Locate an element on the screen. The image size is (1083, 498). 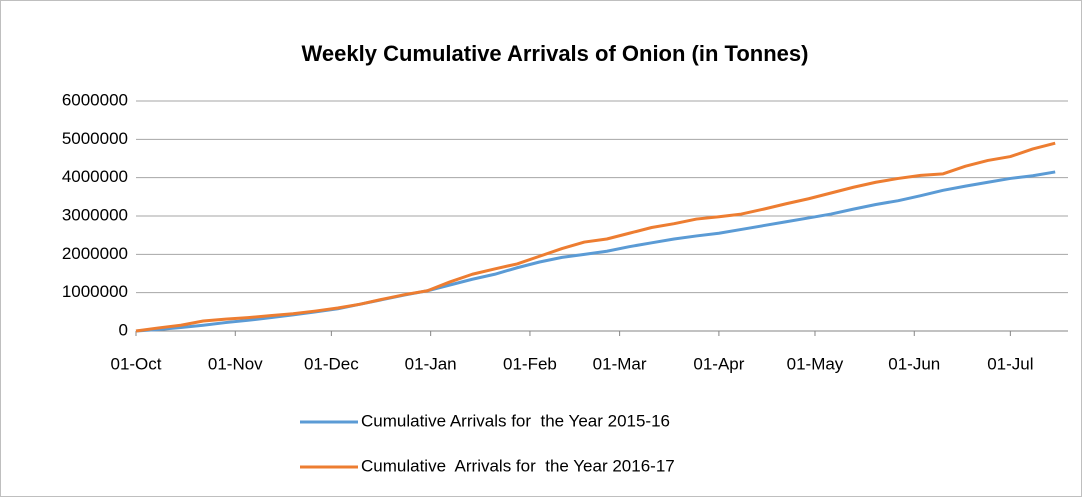
x-tick-label: 01-Jan is located at coordinates (431, 363).